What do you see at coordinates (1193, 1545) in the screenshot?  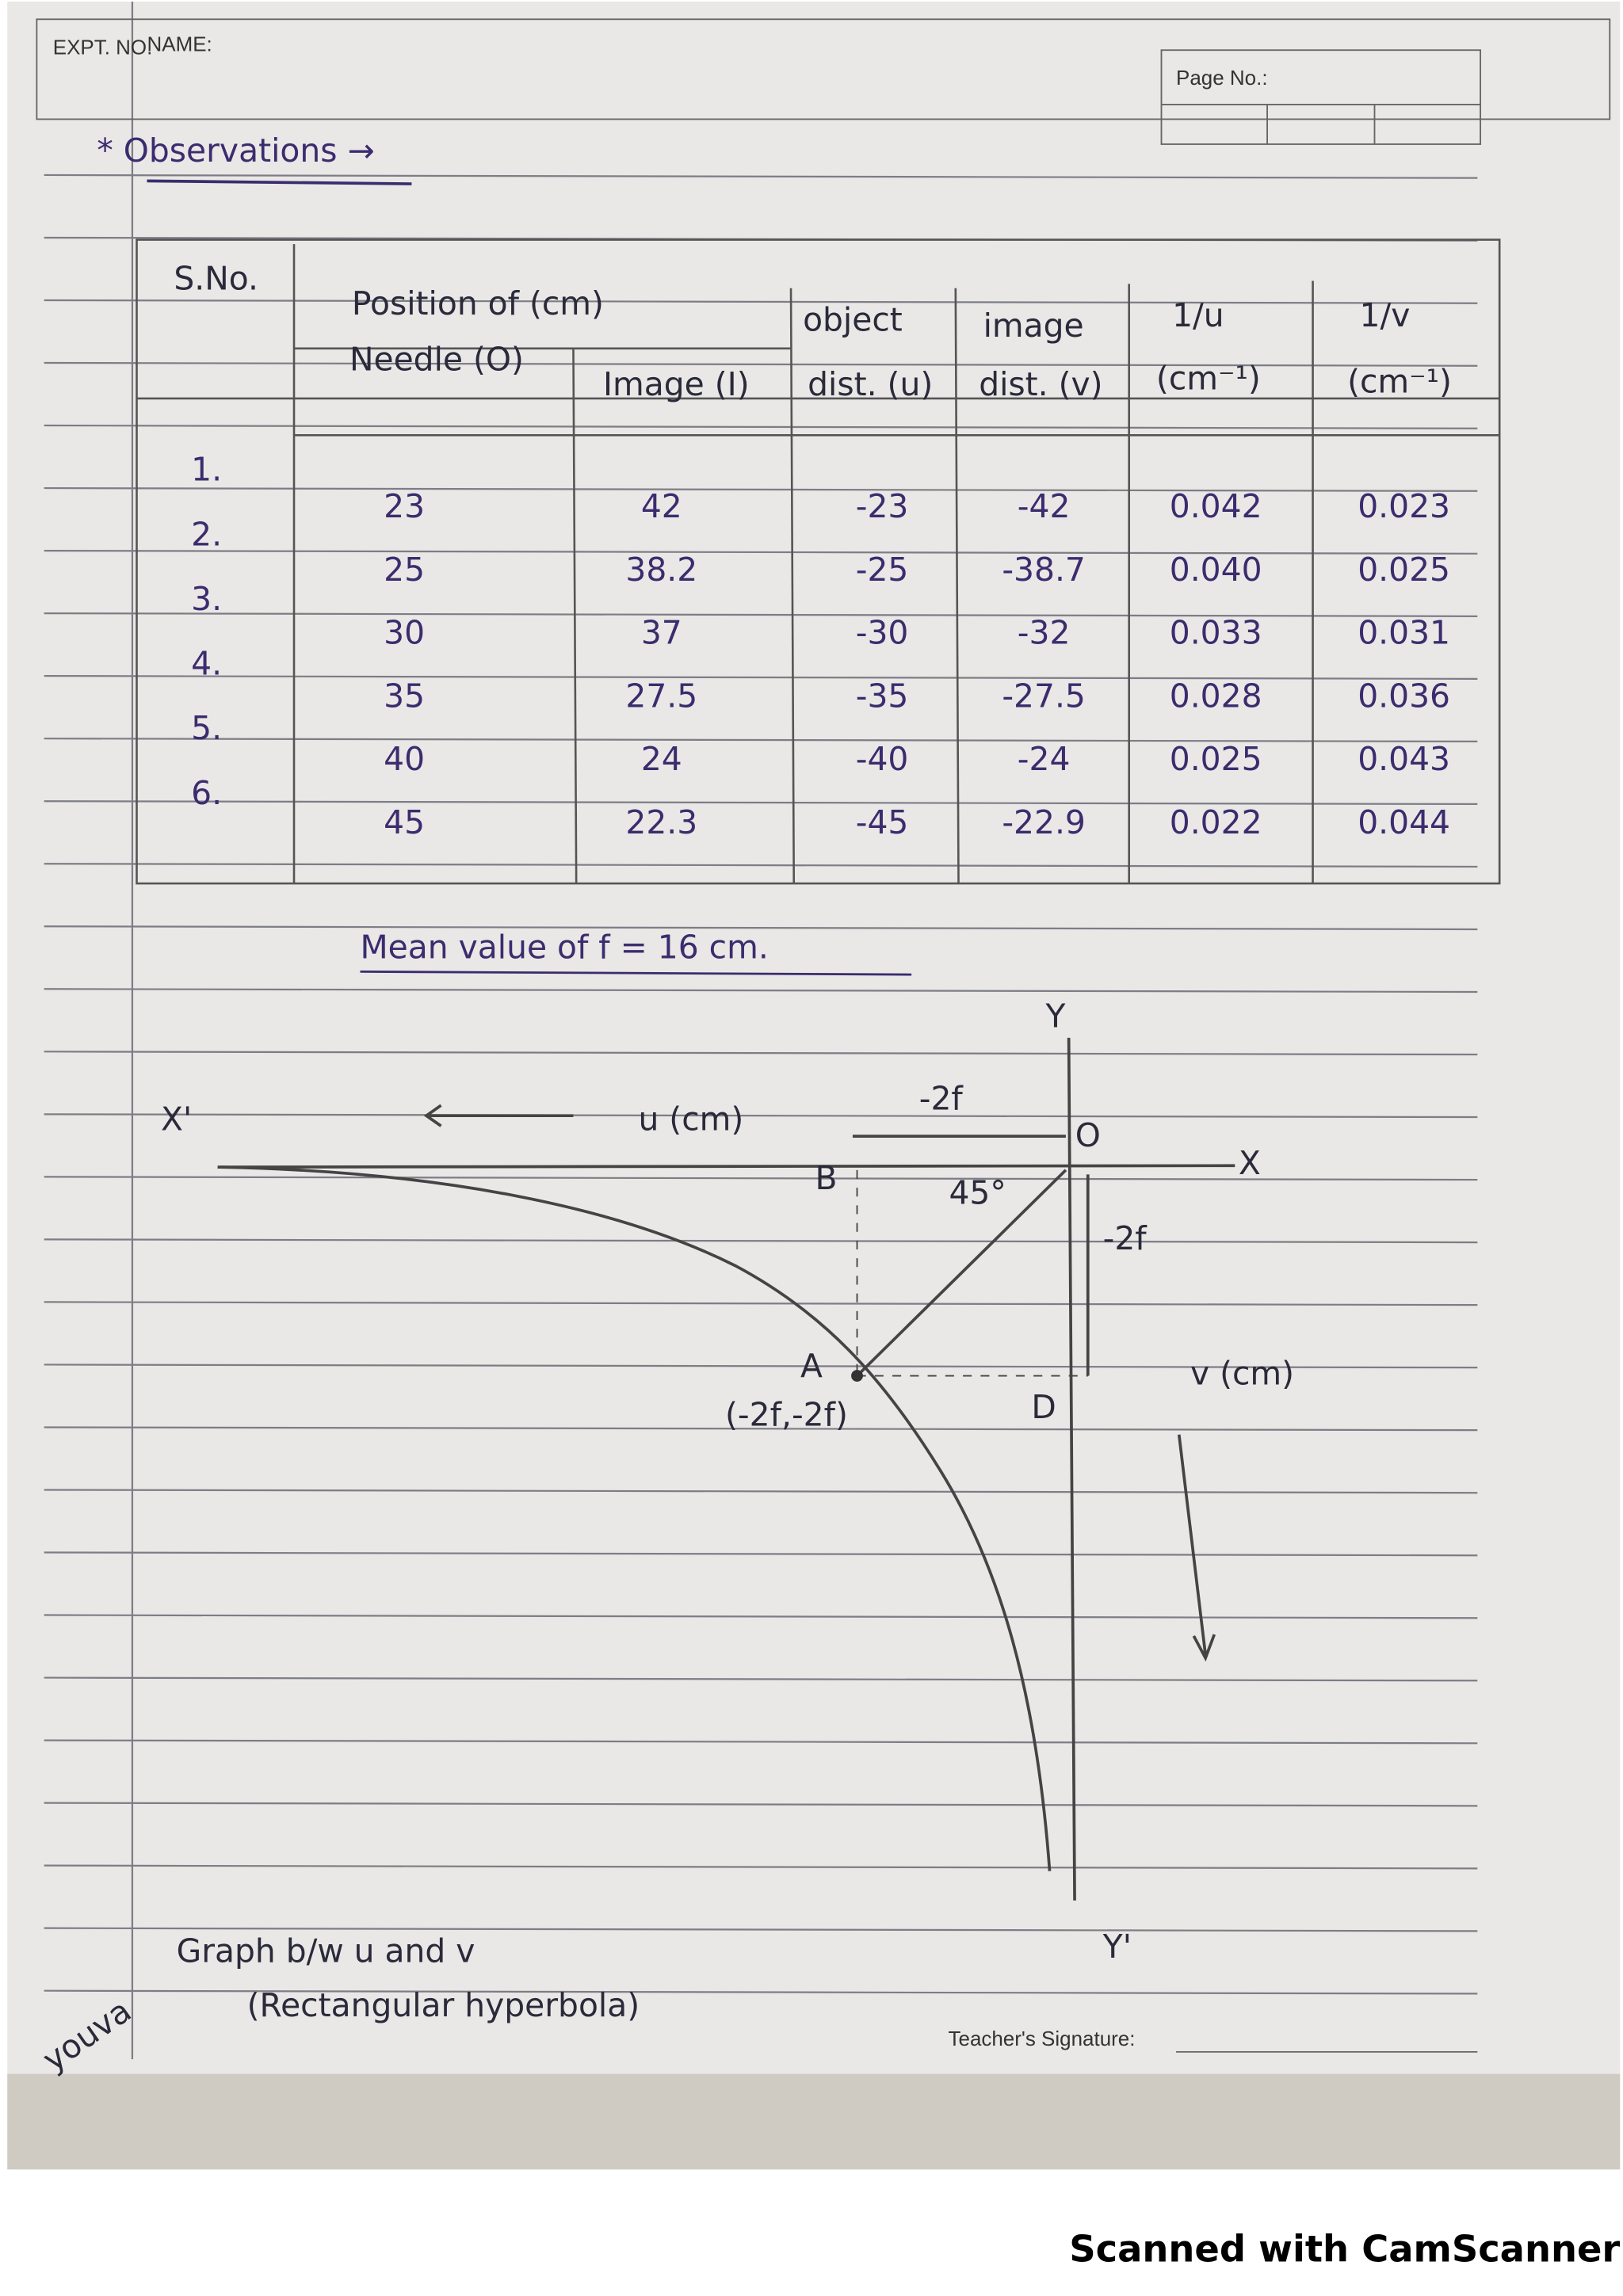 I see `v-arrow` at bounding box center [1193, 1545].